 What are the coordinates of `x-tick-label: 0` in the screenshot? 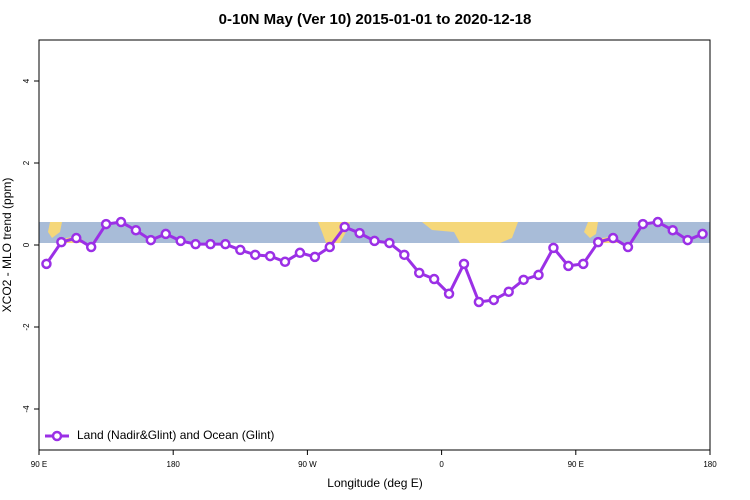 It's located at (441, 464).